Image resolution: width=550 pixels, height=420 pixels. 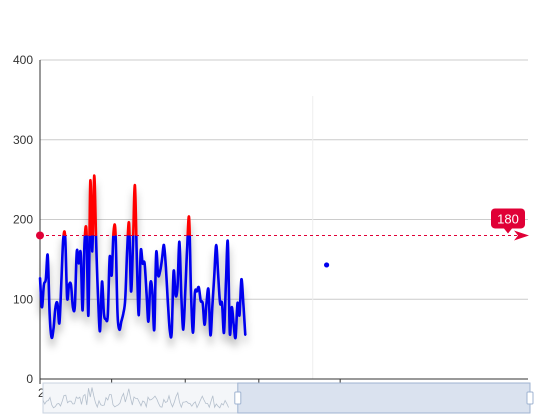 I want to click on zoom-overview-line, so click(x=135, y=398).